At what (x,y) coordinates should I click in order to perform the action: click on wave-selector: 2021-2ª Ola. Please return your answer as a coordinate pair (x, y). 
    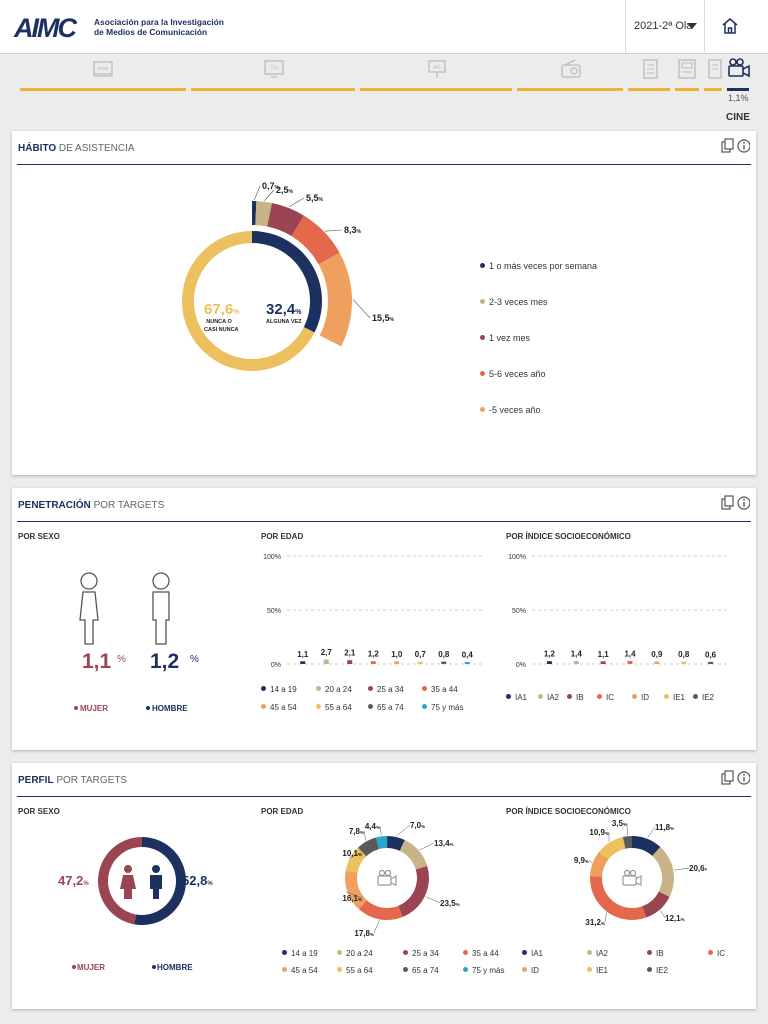
    Looking at the image, I should click on (665, 27).